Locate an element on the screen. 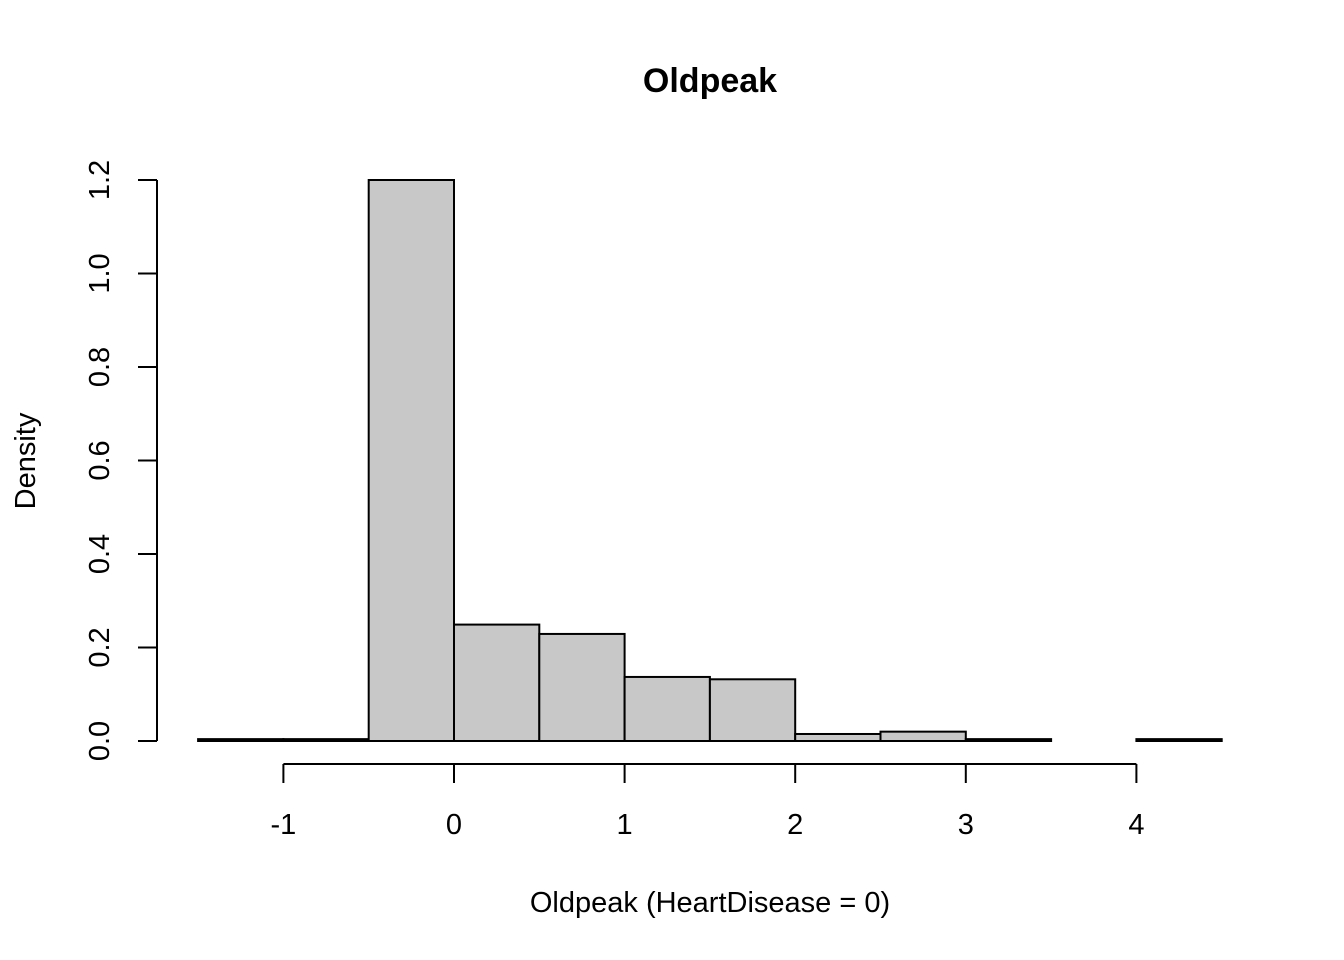  y-tick-label: 0.0 is located at coordinates (100, 741).